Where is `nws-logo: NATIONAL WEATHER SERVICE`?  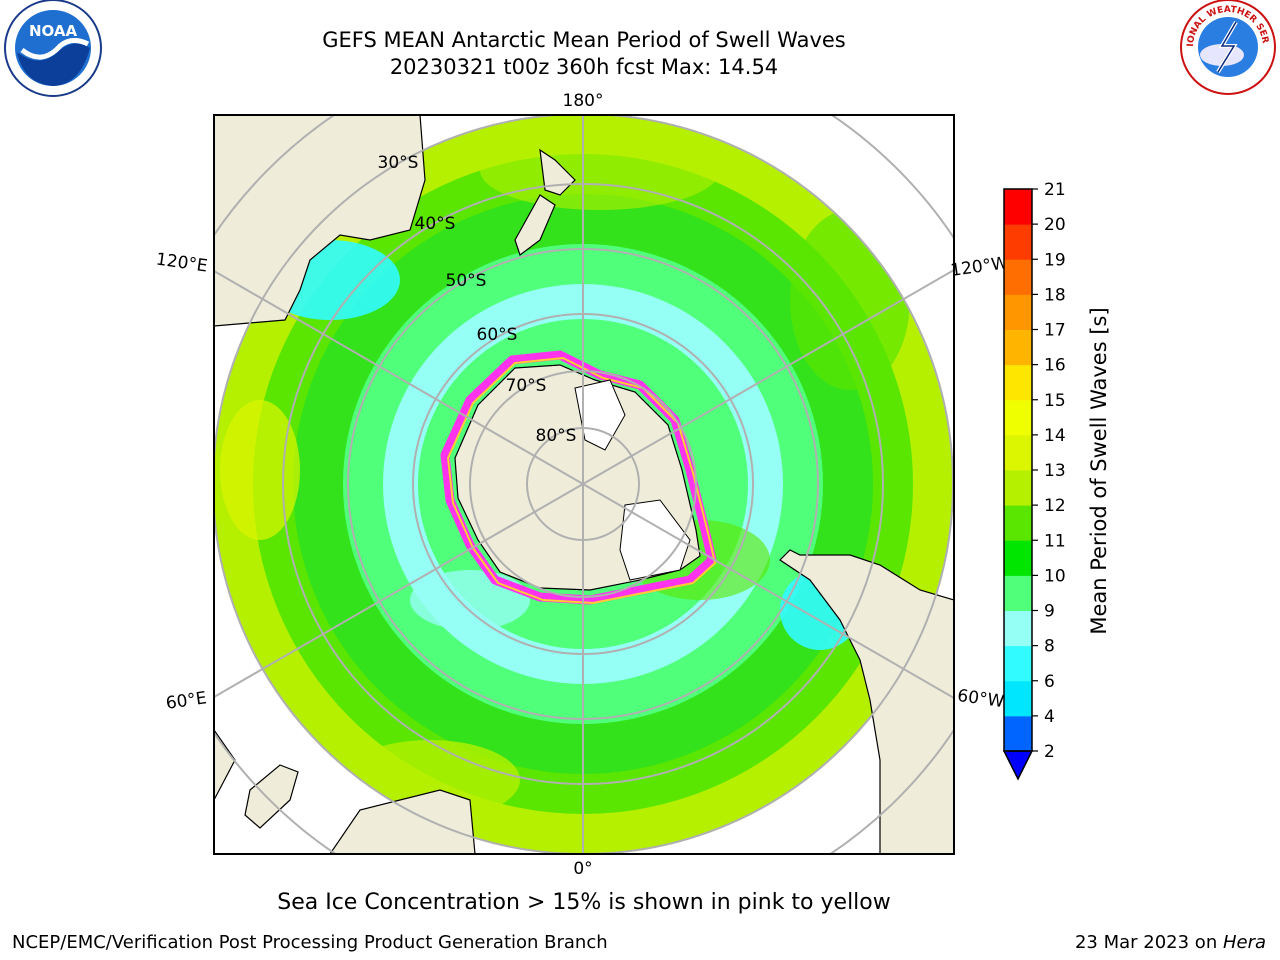 nws-logo: NATIONAL WEATHER SERVICE is located at coordinates (638, 47).